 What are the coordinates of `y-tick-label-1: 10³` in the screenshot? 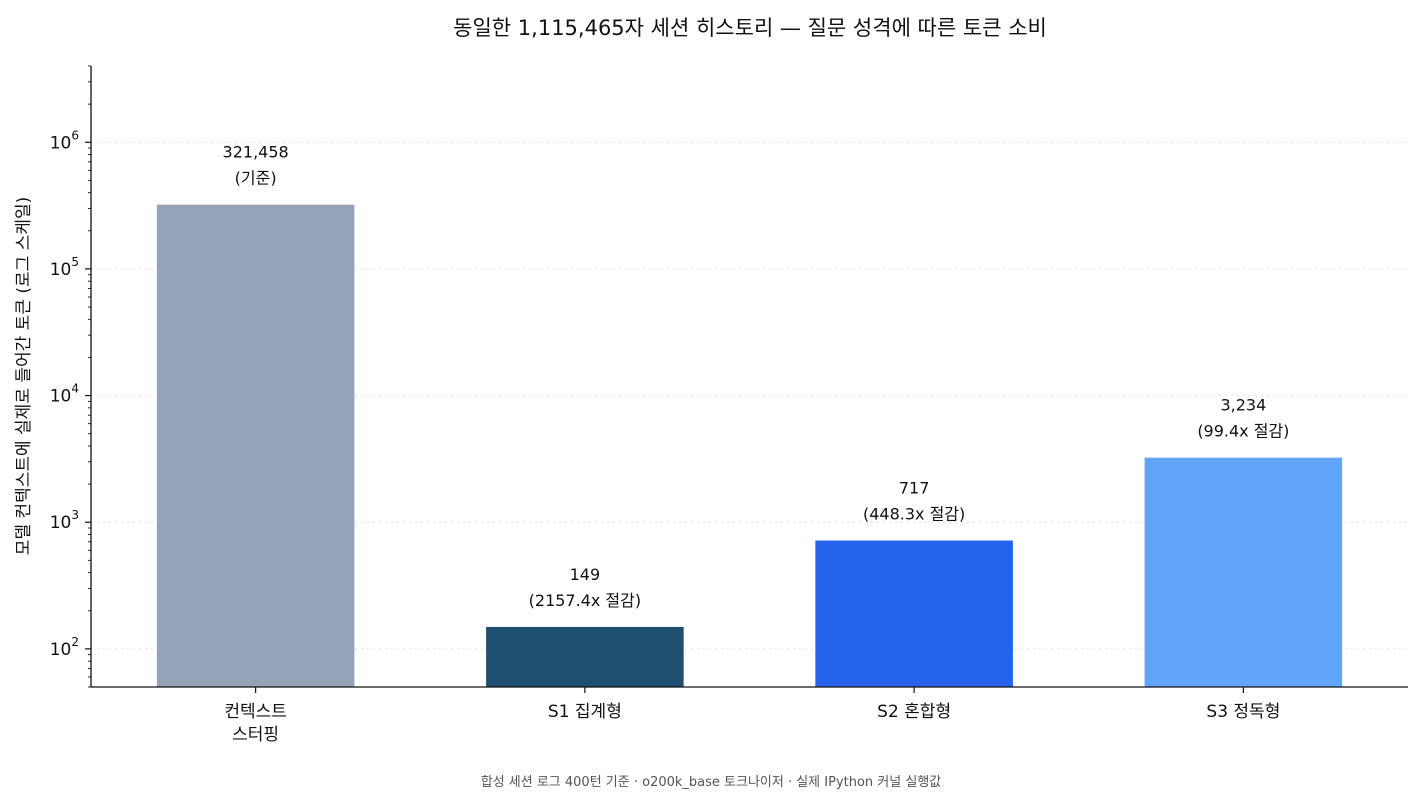 It's located at (64, 520).